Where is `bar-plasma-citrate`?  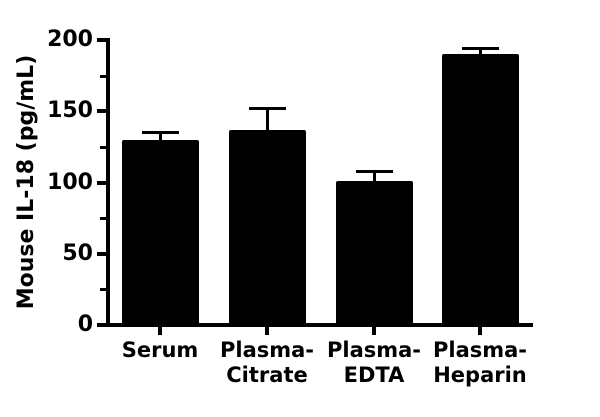
bar-plasma-citrate is located at coordinates (267, 227).